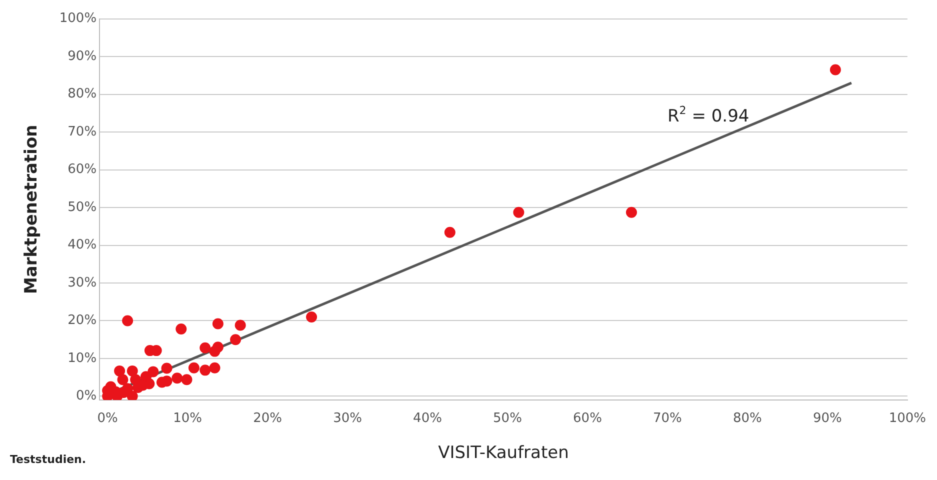  Describe the element at coordinates (82, 245) in the screenshot. I see `y-tick-label: 40%` at that location.